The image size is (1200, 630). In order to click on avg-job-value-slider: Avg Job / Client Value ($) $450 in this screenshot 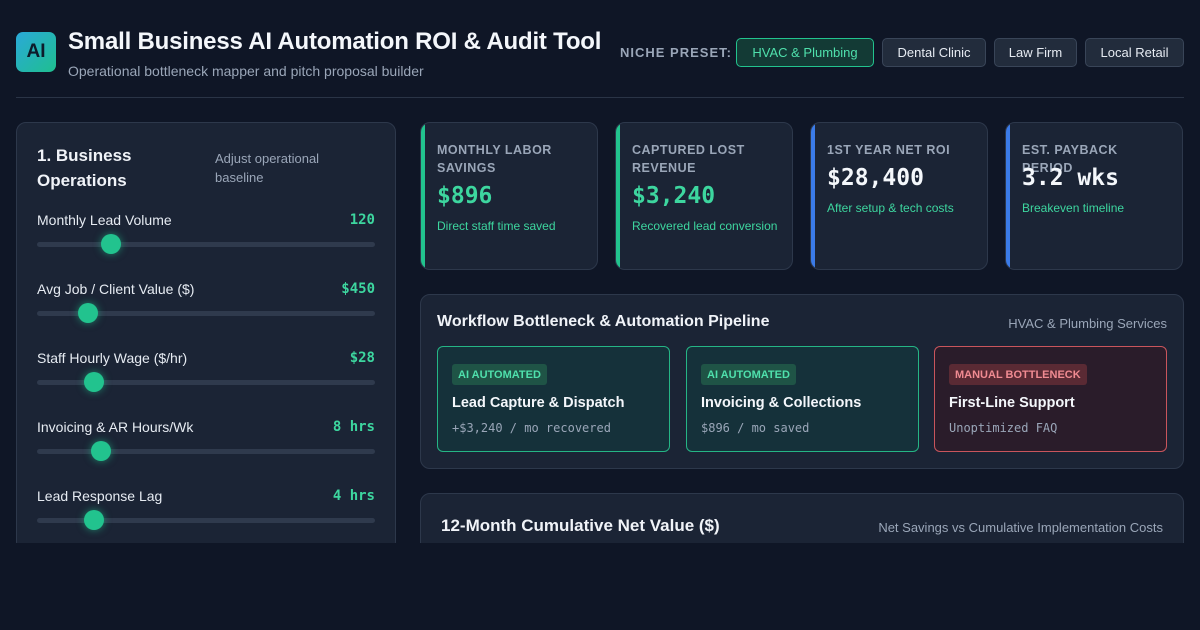, I will do `click(206, 311)`.